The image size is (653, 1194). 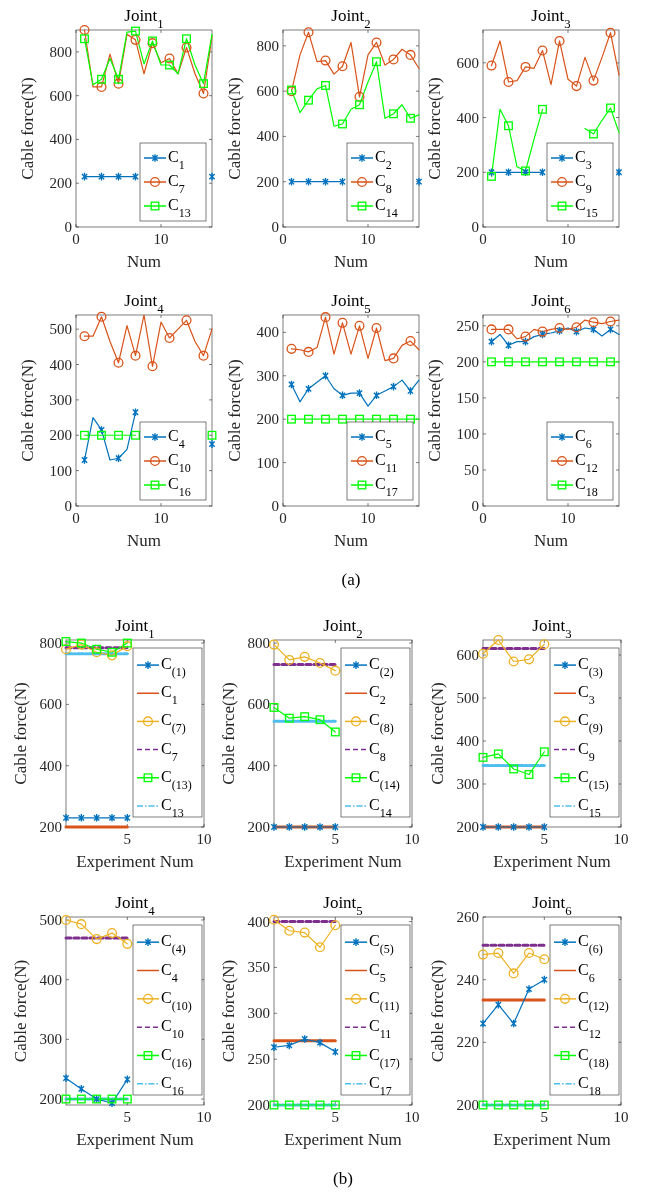 What do you see at coordinates (176, 779) in the screenshot?
I see `legend-label: C$_{(13)}$` at bounding box center [176, 779].